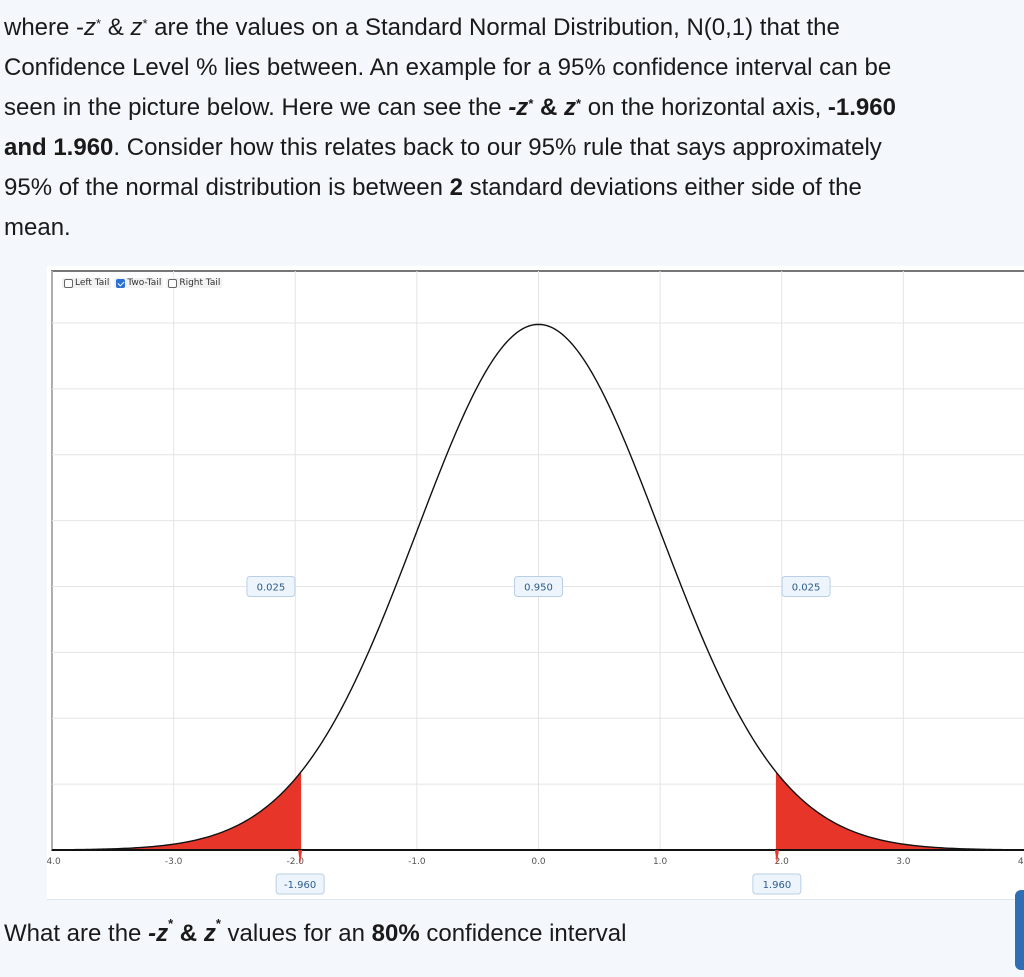  Describe the element at coordinates (861, 107) in the screenshot. I see `text: -1.960` at that location.